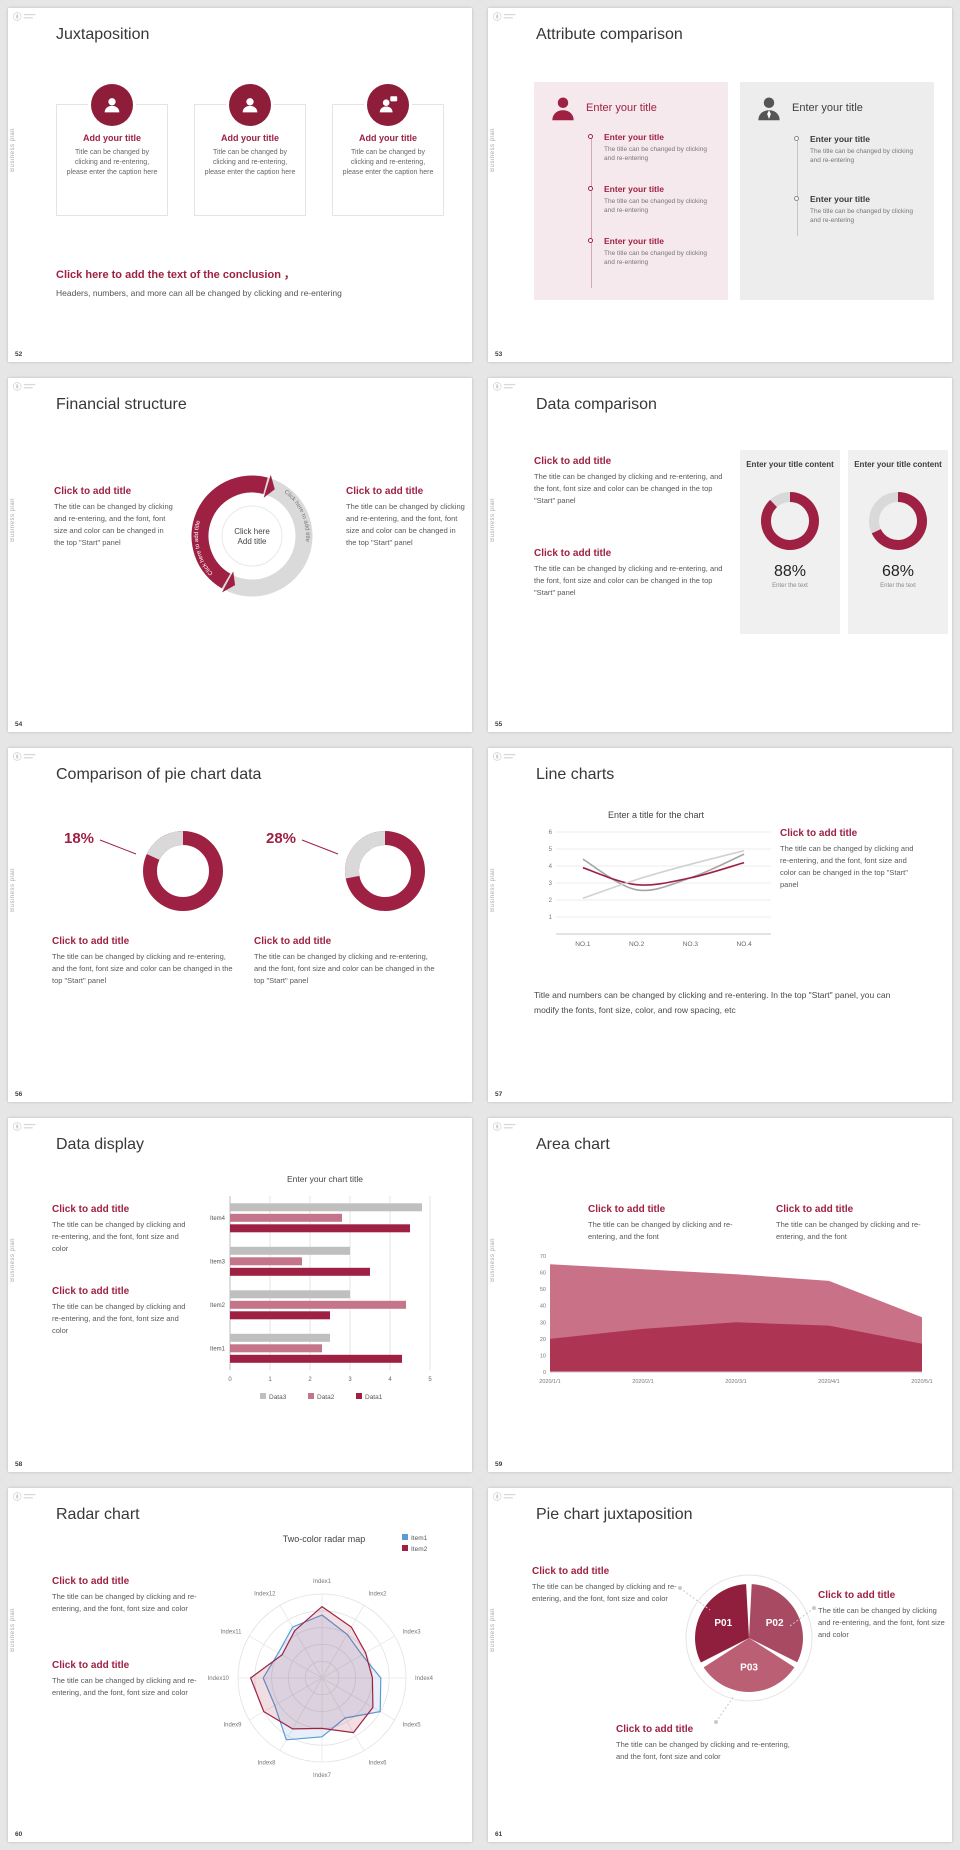 The height and width of the screenshot is (1850, 960). Describe the element at coordinates (551, 850) in the screenshot. I see `svg-text: 5` at that location.